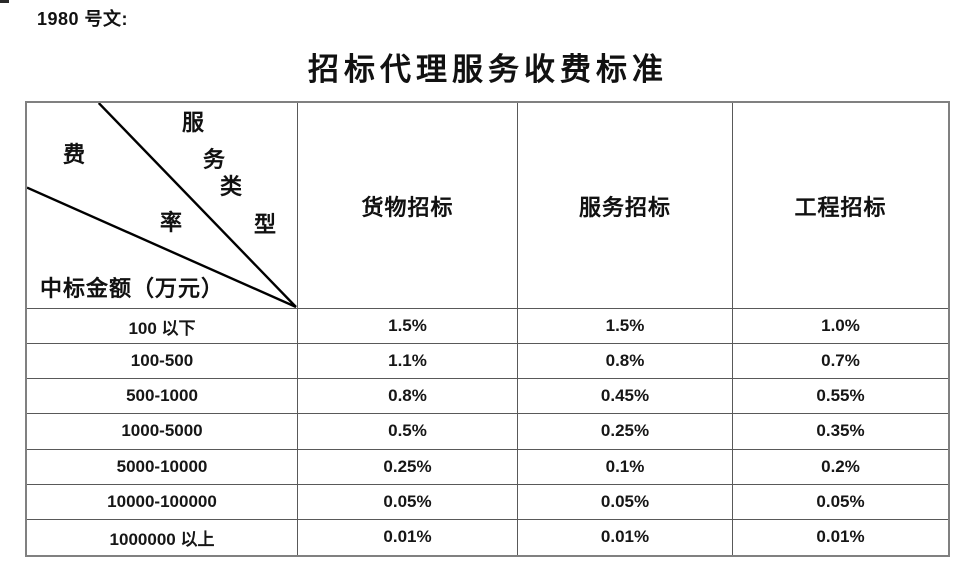 The width and height of the screenshot is (976, 581). Describe the element at coordinates (840, 432) in the screenshot. I see `row-value: 0.35%` at that location.